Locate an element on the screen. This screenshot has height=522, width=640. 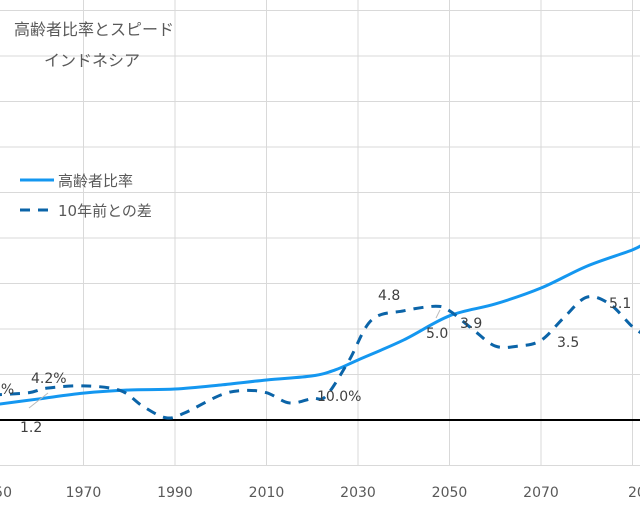
data-label: 5.1 is located at coordinates (620, 304).